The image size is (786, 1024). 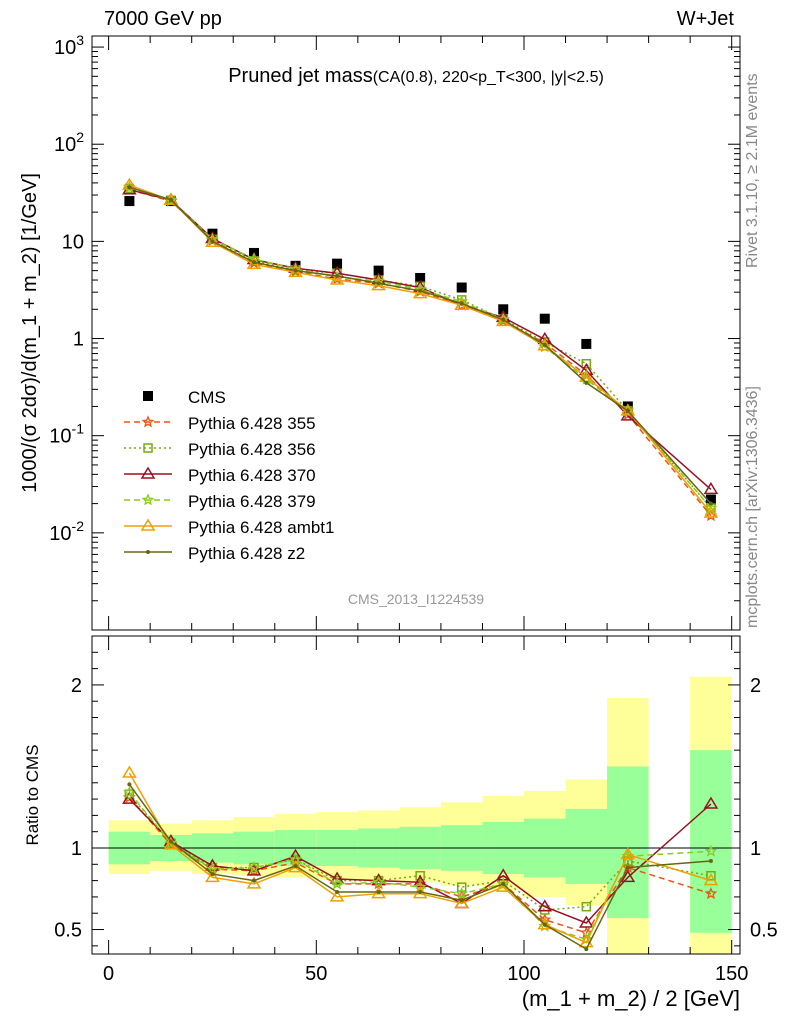 I want to click on x-tick-label: 50, so click(x=316, y=974).